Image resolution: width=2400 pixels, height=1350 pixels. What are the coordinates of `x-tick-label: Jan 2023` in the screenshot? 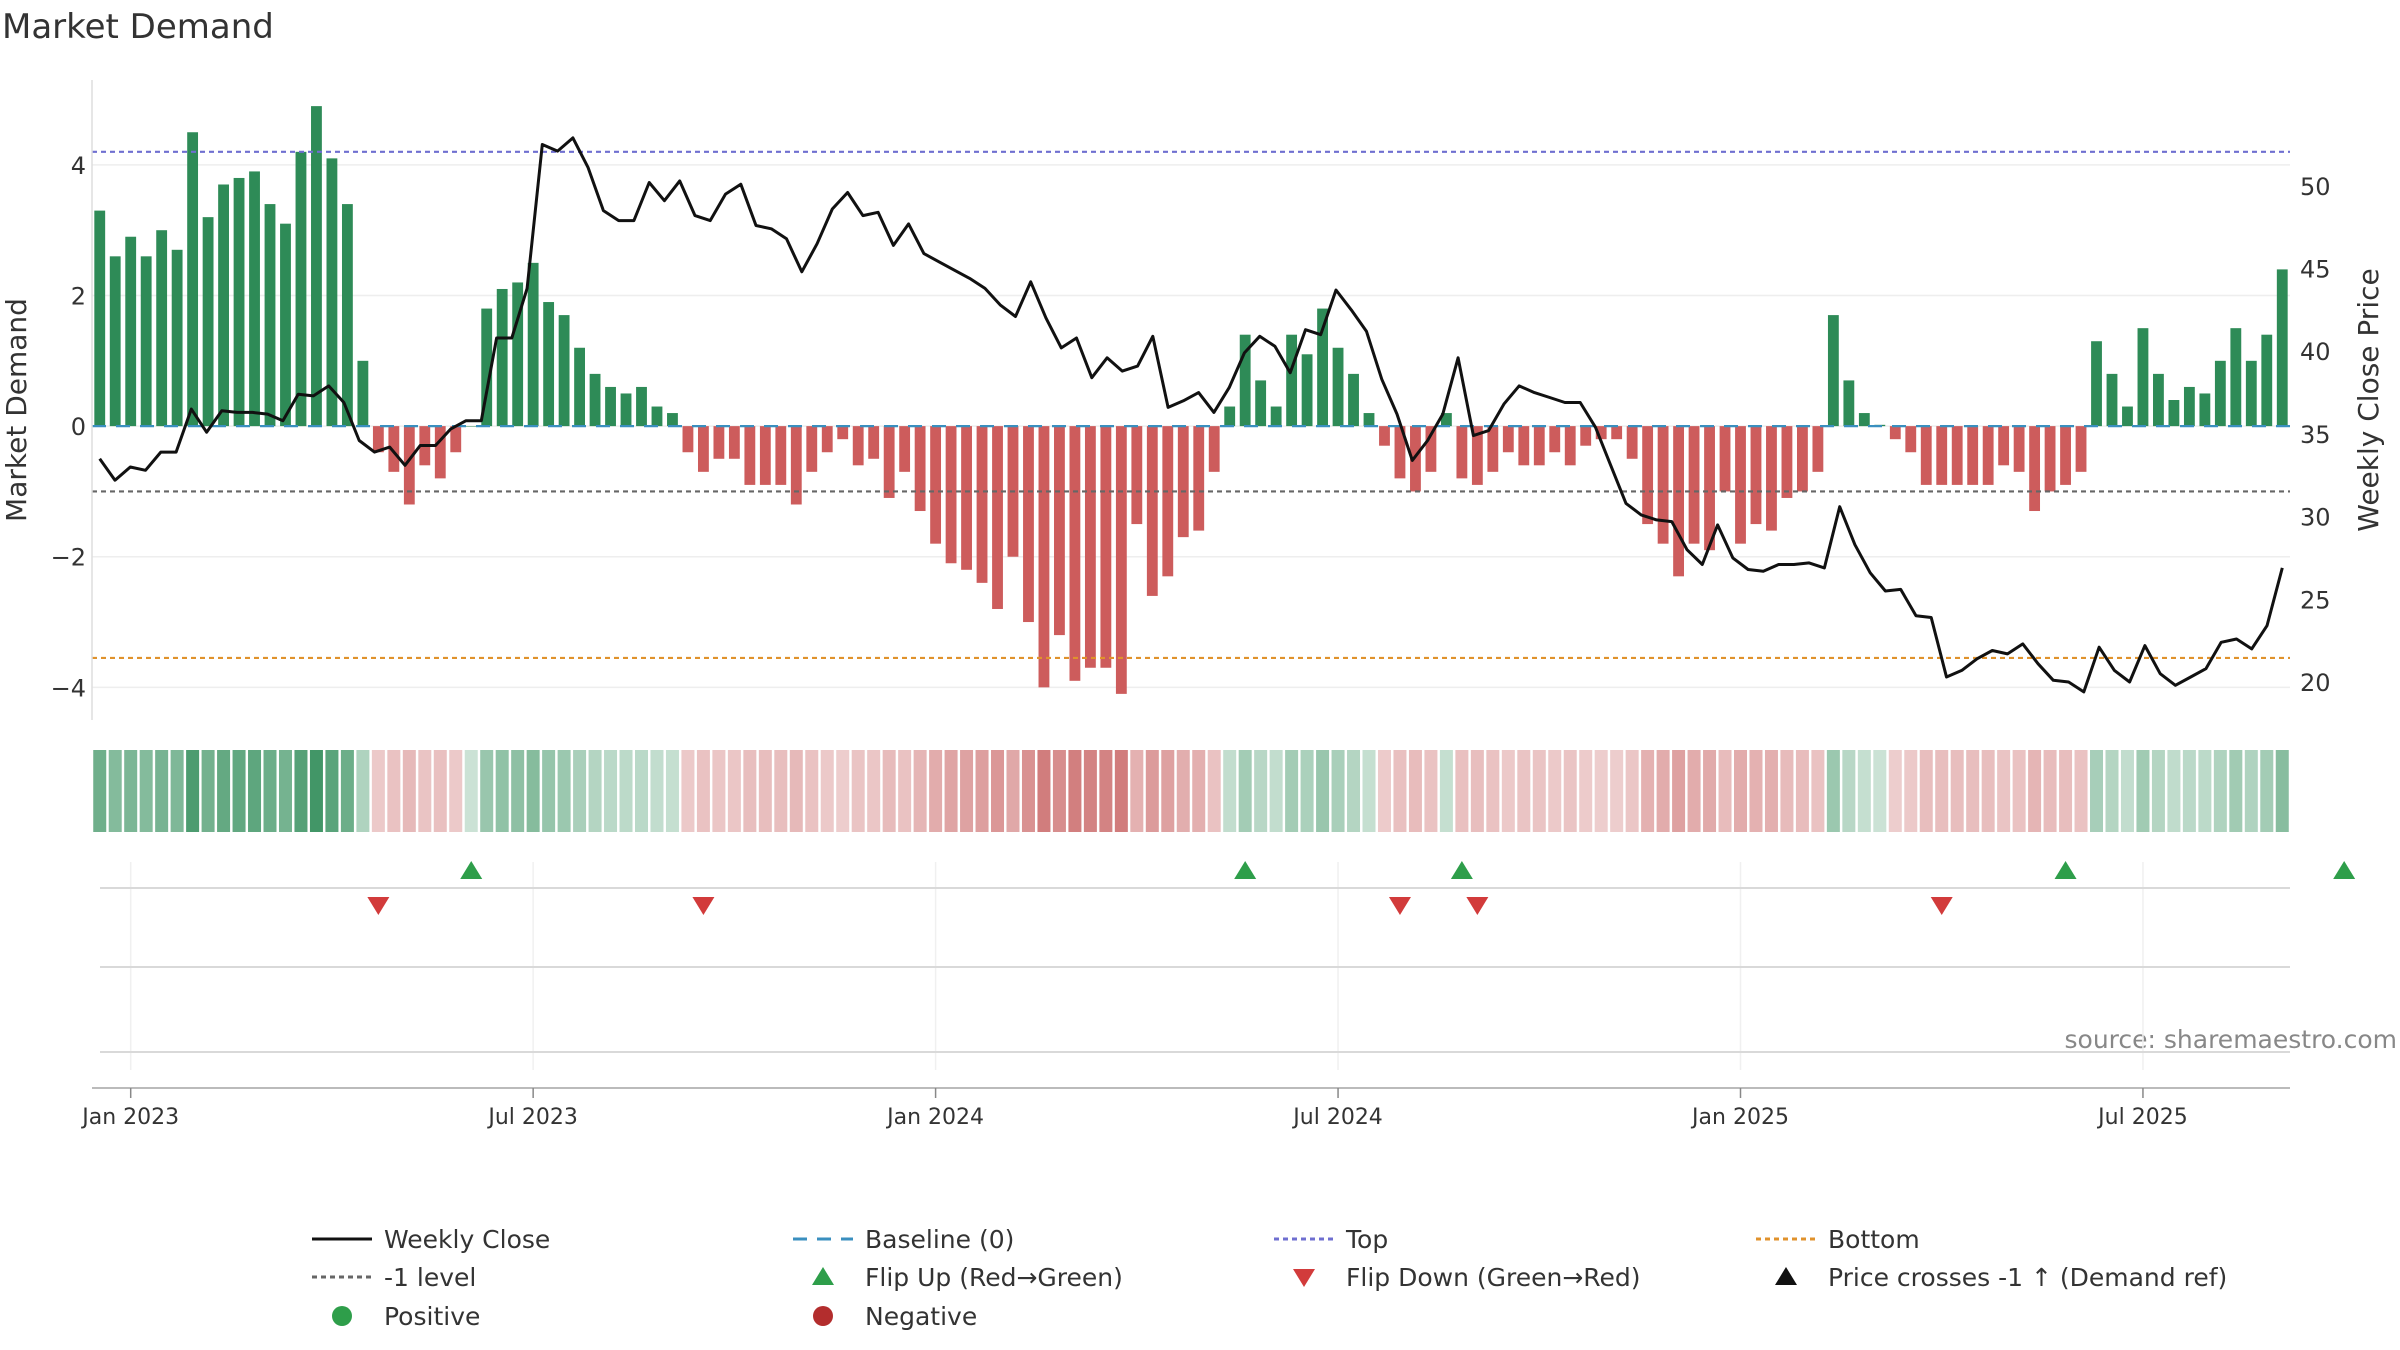 It's located at (129, 1117).